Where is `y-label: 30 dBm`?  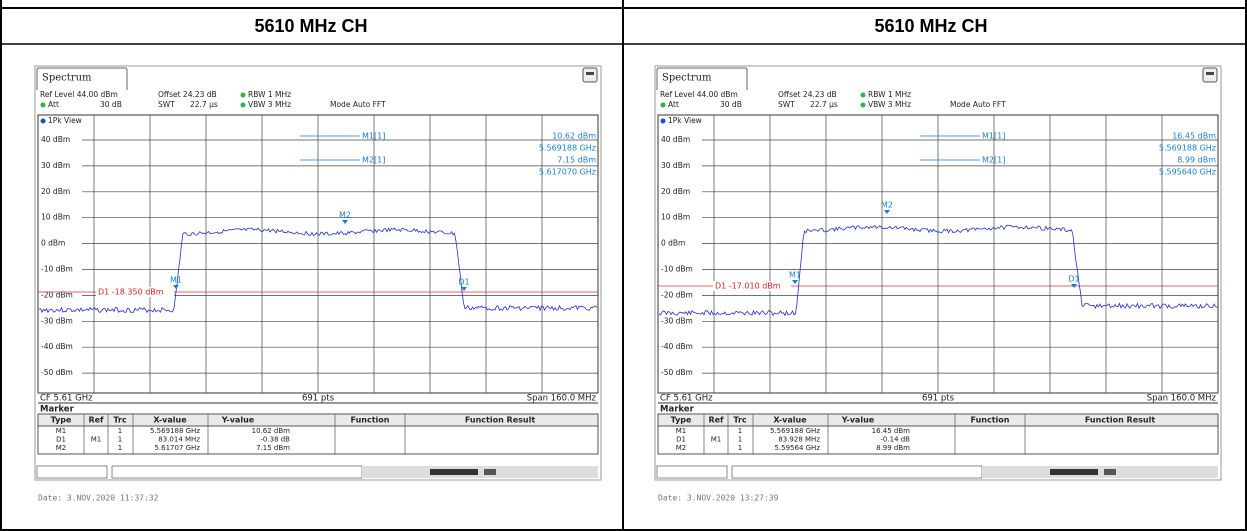 y-label: 30 dBm is located at coordinates (675, 165).